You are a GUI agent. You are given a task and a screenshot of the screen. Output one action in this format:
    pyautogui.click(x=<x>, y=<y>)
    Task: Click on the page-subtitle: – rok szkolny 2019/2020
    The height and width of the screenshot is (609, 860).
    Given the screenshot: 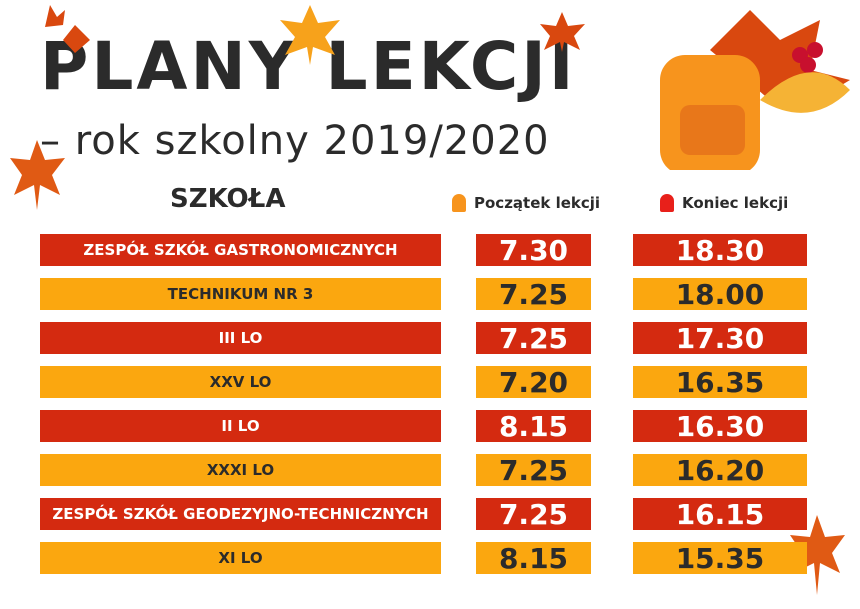 What is the action you would take?
    pyautogui.click(x=295, y=141)
    